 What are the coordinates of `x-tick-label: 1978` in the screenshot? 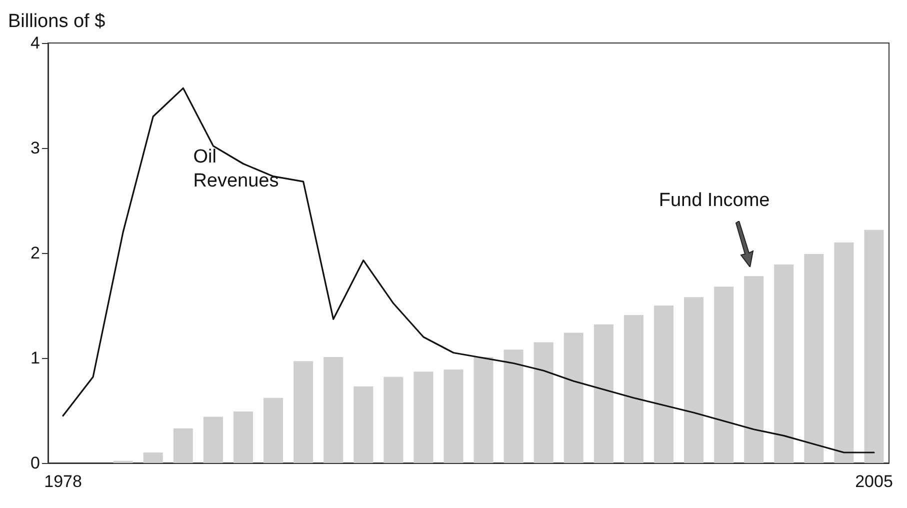 It's located at (63, 481).